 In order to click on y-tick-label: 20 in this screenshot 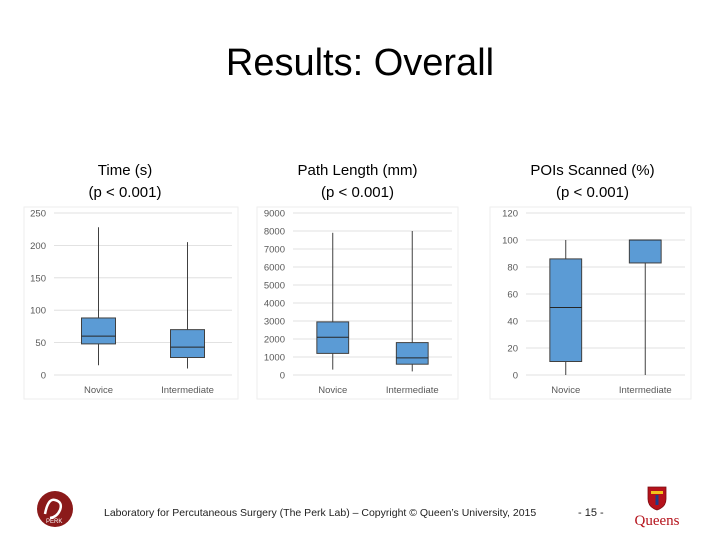, I will do `click(512, 349)`.